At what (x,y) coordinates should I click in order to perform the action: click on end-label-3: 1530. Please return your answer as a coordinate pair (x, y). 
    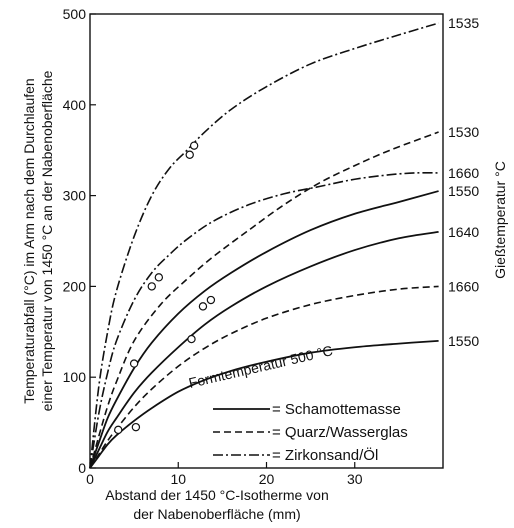
    Looking at the image, I should click on (463, 132).